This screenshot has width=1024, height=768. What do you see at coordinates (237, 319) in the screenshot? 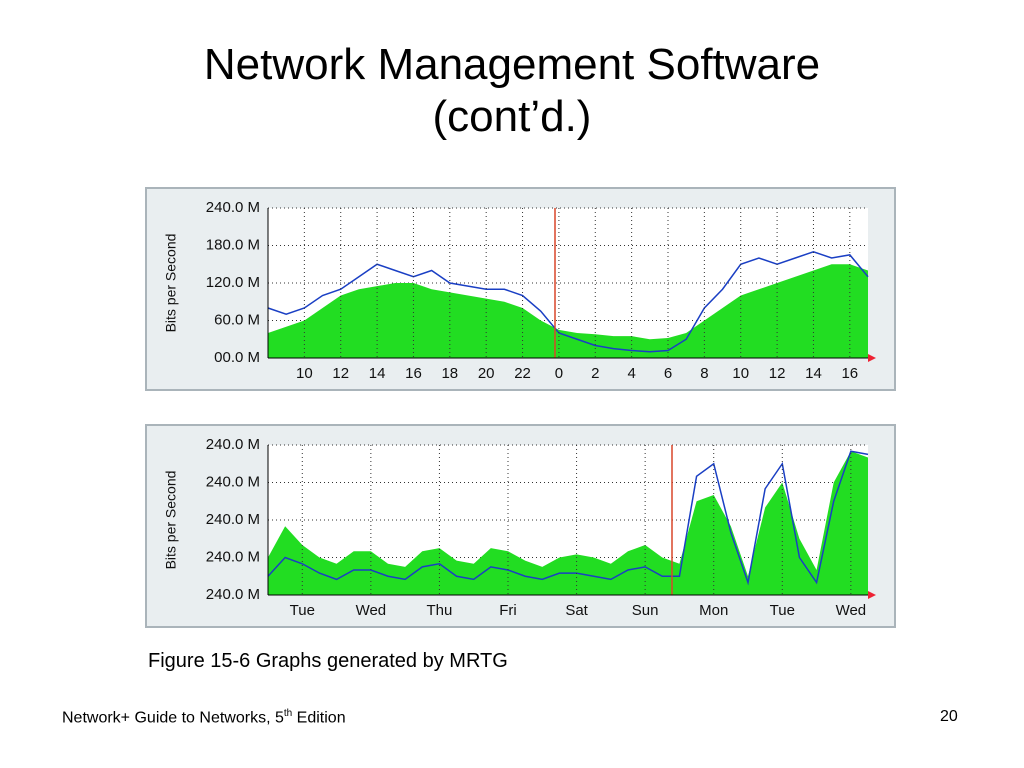
I see `y-tick-label: 60.0 M` at bounding box center [237, 319].